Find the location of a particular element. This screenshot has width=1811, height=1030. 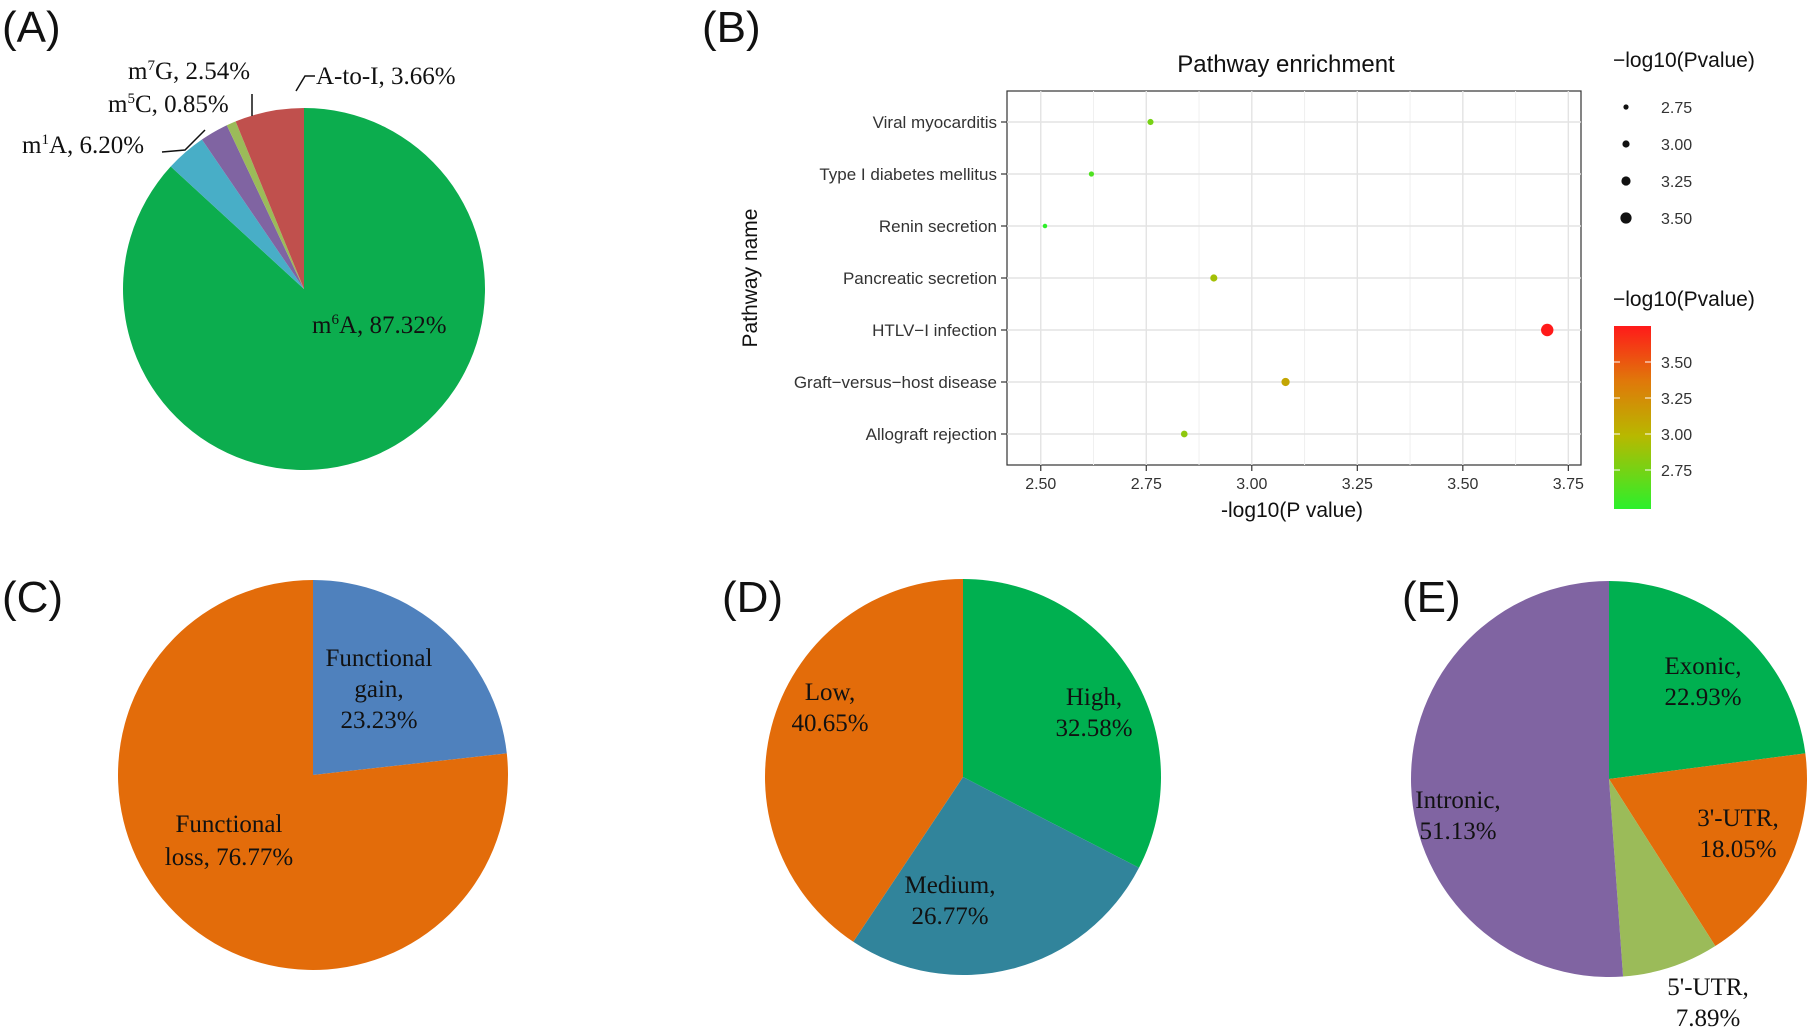

pie-d-label-medium: Medium, 26.77% is located at coordinates (950, 901).